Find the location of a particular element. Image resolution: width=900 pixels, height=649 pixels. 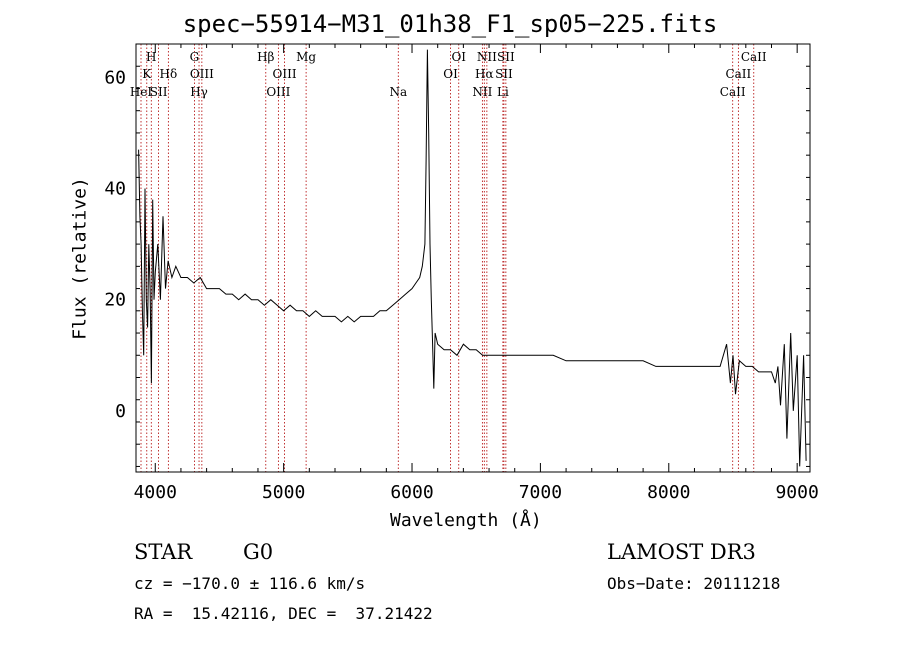

line-label-0: HeI is located at coordinates (141, 92).